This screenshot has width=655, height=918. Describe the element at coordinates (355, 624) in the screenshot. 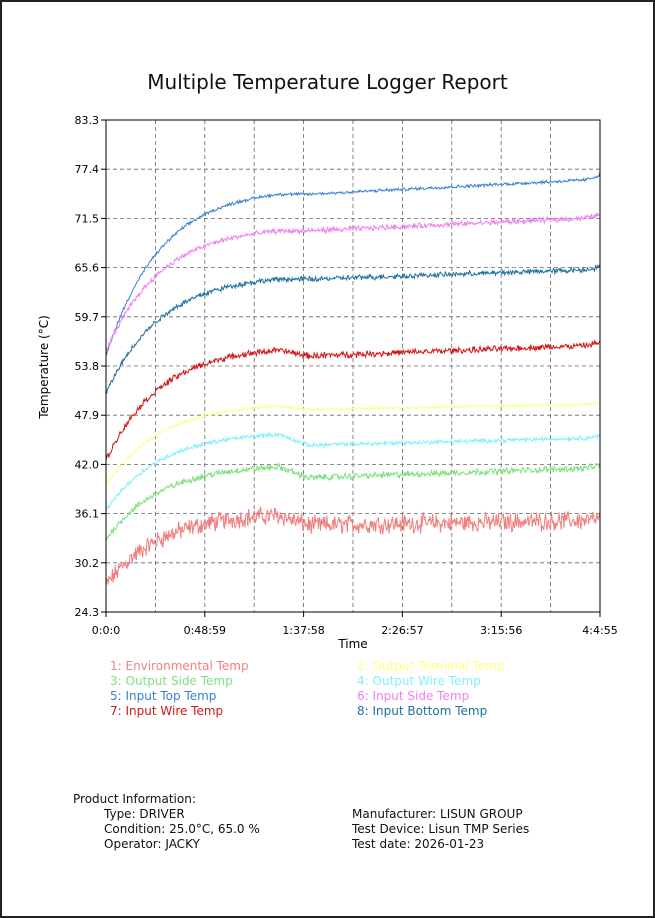

I see `x-axis-ticks: 0:0:0 0:48:59 1:37:58 2:26:57 3:15:56 4:4:55` at that location.